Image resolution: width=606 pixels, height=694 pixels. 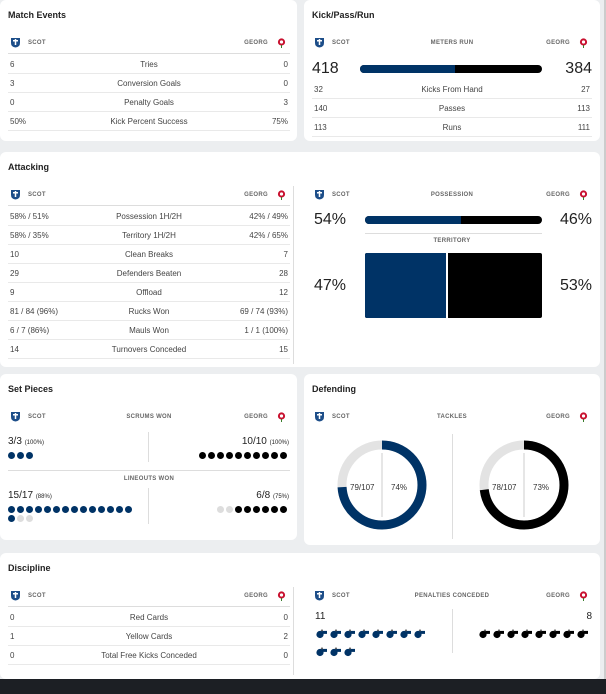 What do you see at coordinates (605, 339) in the screenshot?
I see `vertical-scrollbar` at bounding box center [605, 339].